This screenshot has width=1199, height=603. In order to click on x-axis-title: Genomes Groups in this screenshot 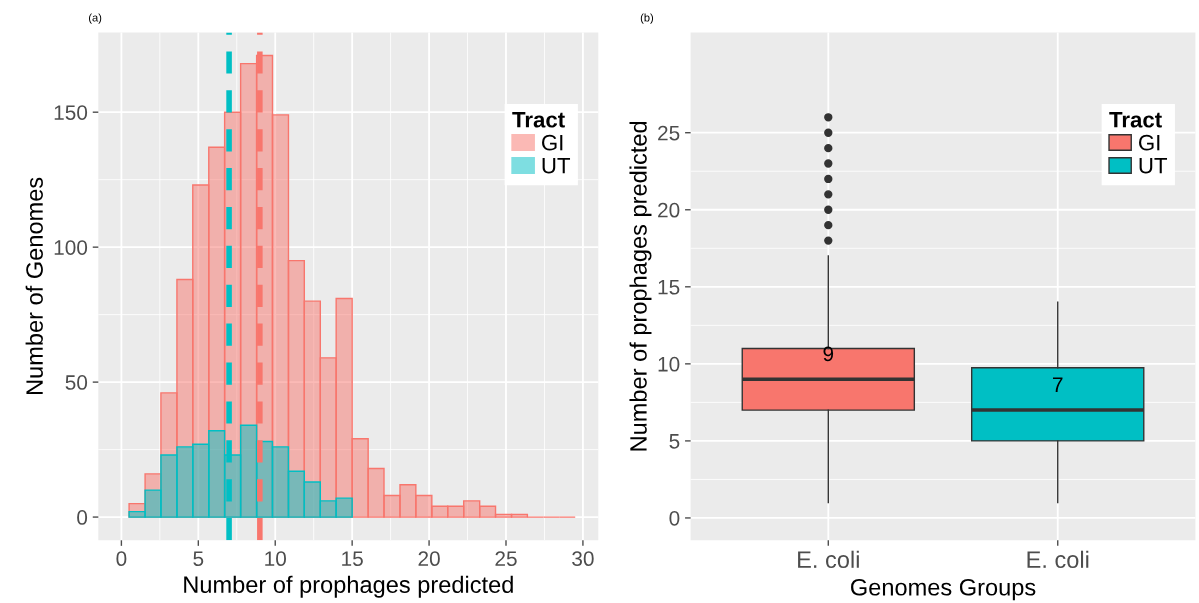, I will do `click(943, 589)`.